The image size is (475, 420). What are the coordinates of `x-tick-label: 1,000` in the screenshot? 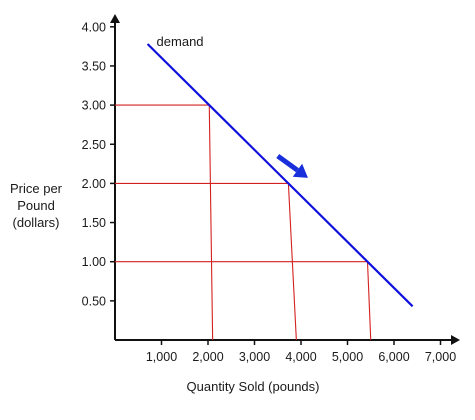 It's located at (161, 357).